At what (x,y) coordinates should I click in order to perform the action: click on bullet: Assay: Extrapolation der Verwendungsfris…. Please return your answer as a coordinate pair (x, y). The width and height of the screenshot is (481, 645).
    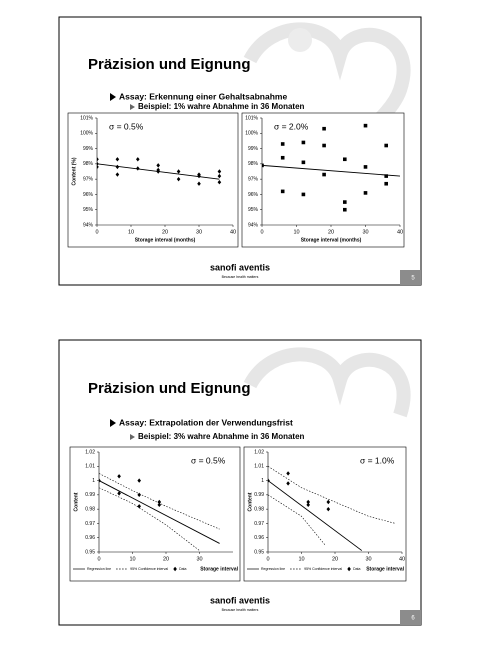
    Looking at the image, I should click on (206, 422).